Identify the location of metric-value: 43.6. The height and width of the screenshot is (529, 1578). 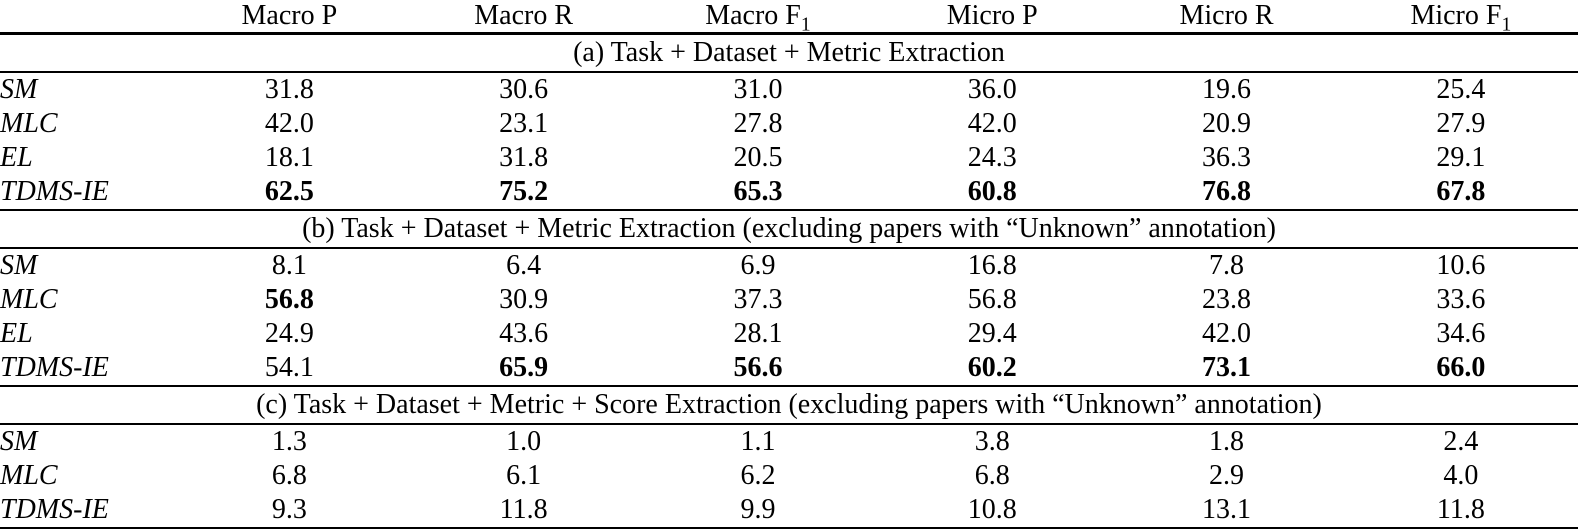
(524, 333).